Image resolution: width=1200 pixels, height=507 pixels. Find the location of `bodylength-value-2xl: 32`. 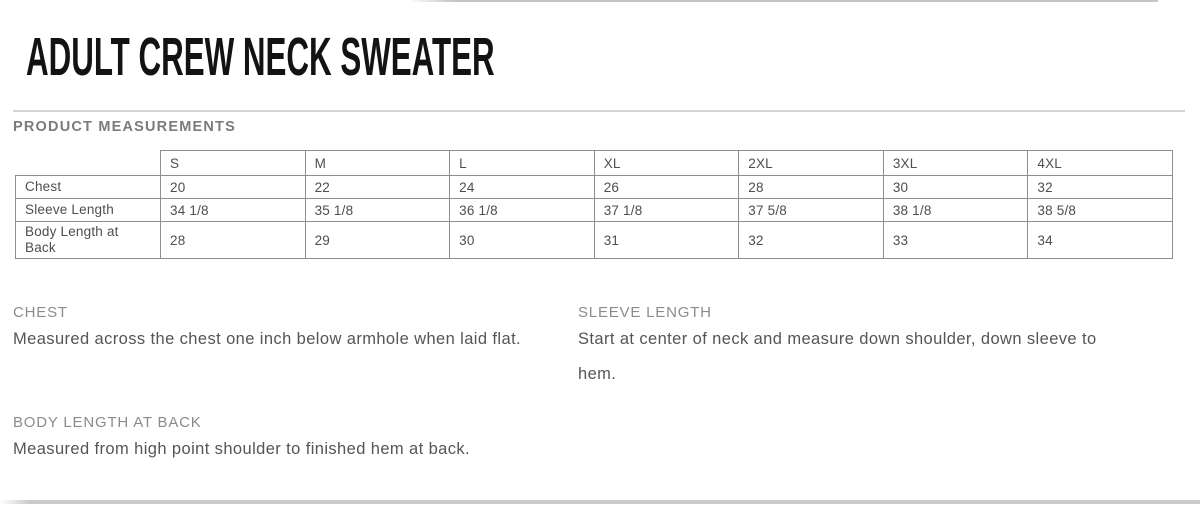

bodylength-value-2xl: 32 is located at coordinates (811, 240).